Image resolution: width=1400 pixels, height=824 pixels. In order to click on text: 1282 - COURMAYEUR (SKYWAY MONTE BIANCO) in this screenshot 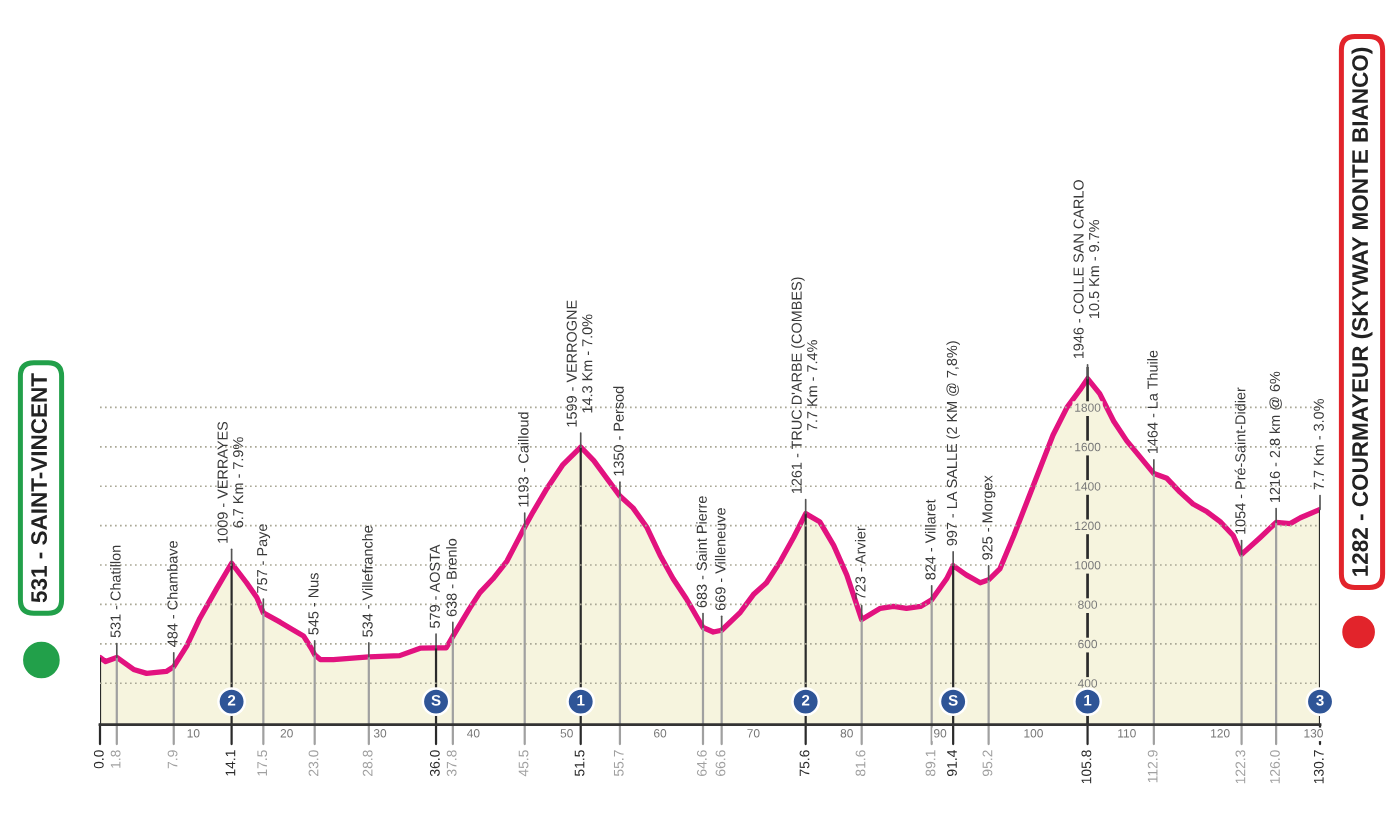, I will do `click(1362, 311)`.